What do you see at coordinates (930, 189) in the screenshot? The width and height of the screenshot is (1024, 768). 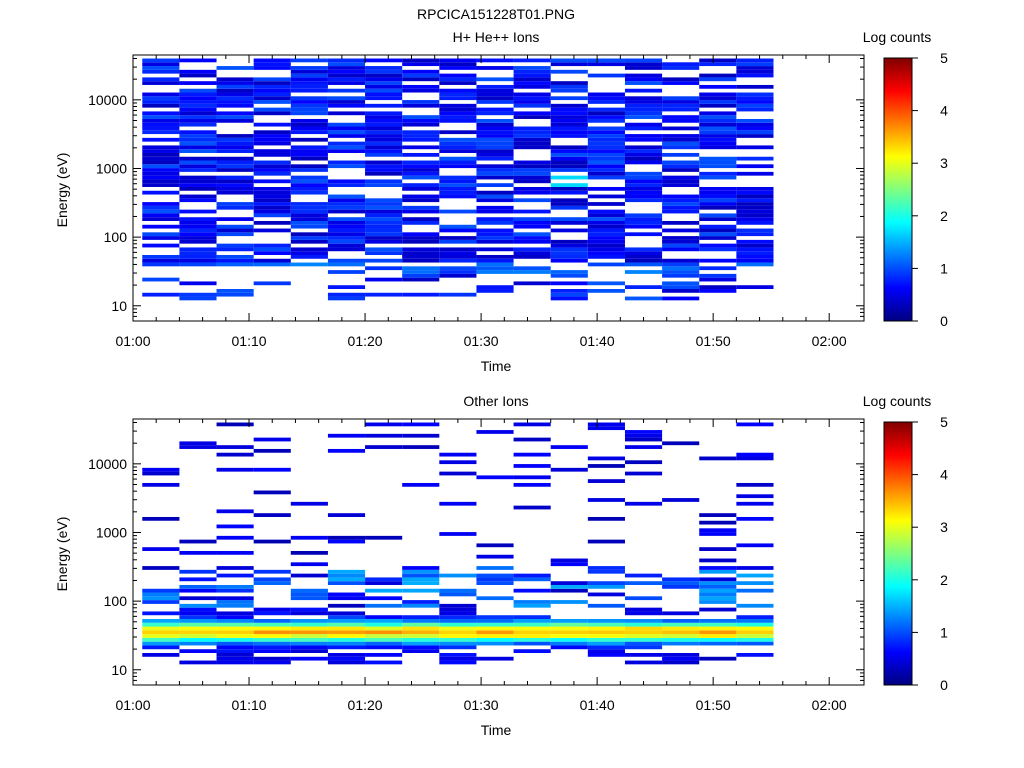 I see `colorbar-ticks: 0 1 2 3 4 5` at bounding box center [930, 189].